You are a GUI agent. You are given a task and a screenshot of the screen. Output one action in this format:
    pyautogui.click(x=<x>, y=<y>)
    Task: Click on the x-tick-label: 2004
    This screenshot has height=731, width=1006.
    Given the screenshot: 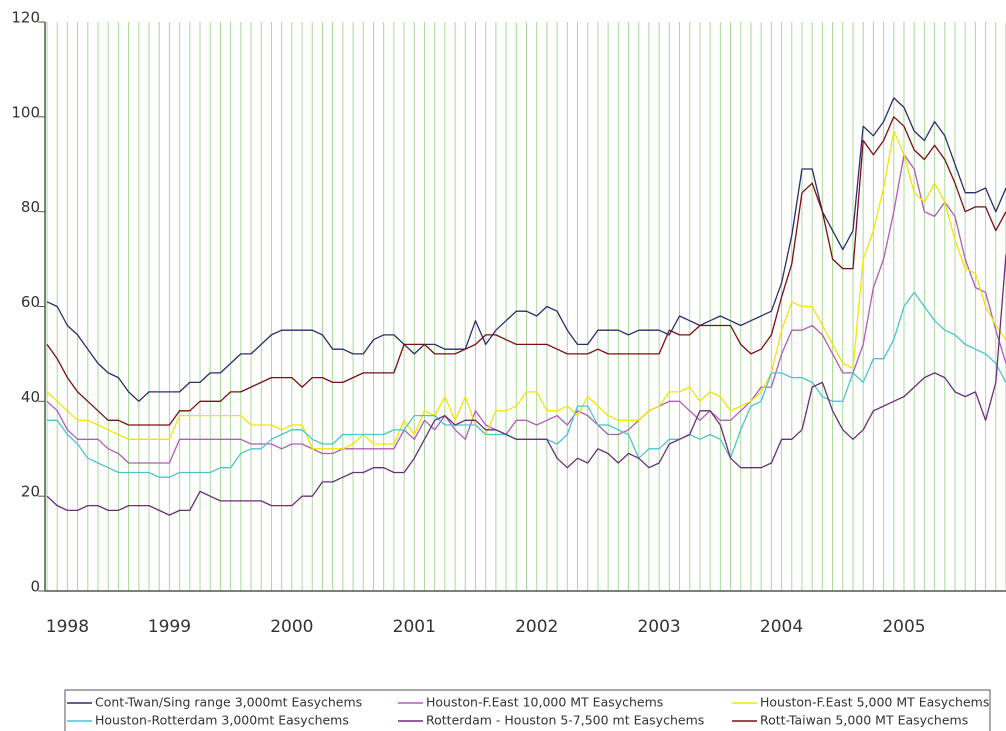 What is the action you would take?
    pyautogui.click(x=781, y=627)
    